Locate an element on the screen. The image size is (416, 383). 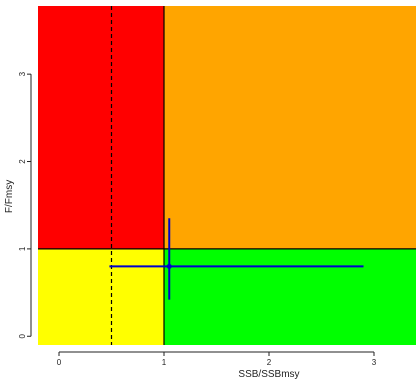
x-axis-label: SSB/SSBmsy is located at coordinates (268, 374).